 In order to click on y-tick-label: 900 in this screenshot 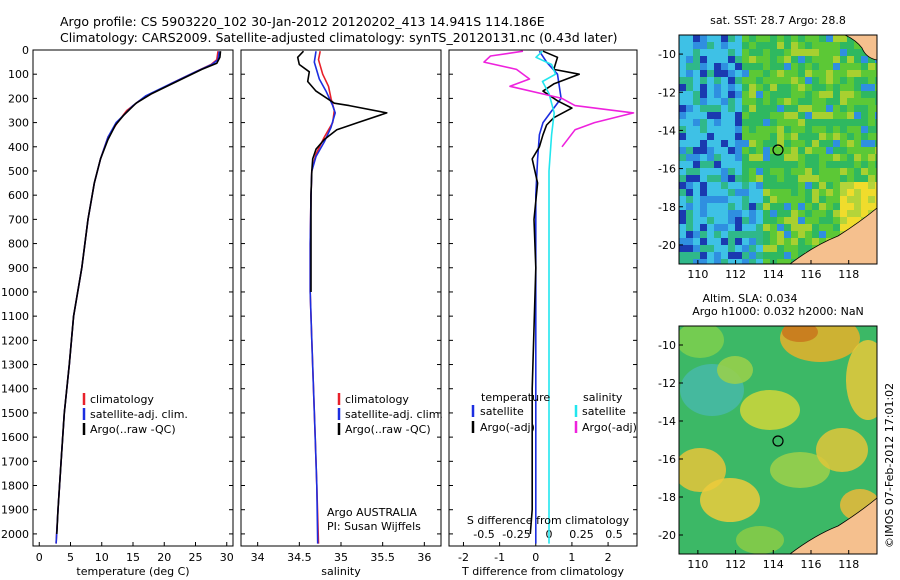, I will do `click(18, 268)`.